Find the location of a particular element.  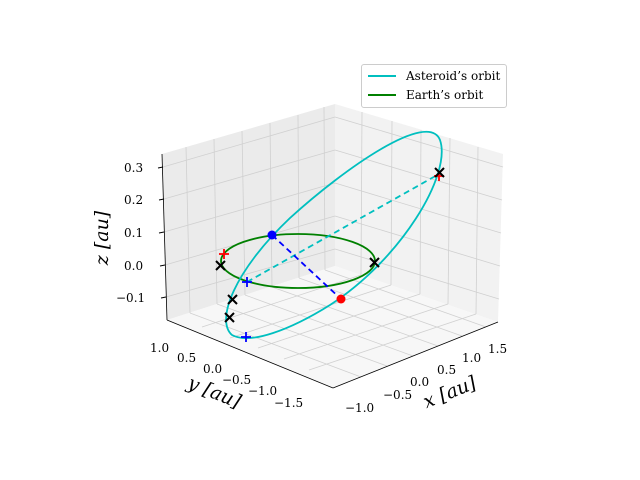

legend-label: Asteroid’s orbit is located at coordinates (453, 76).